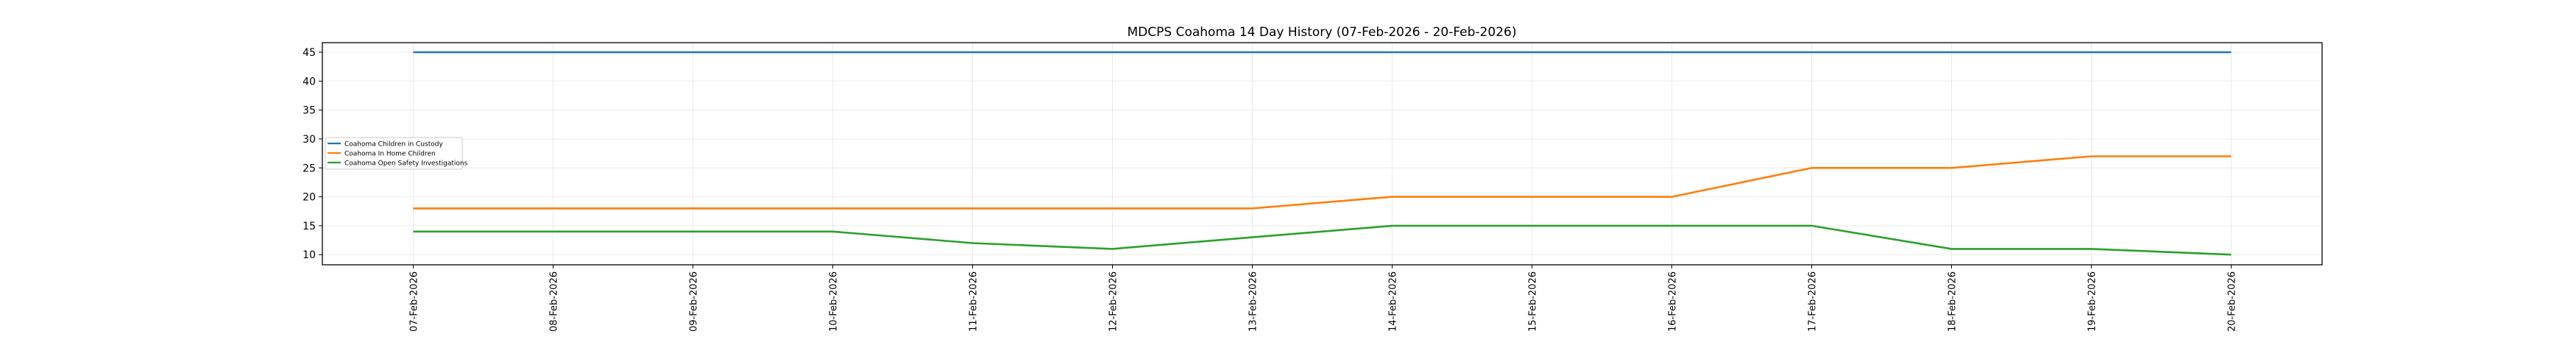 This screenshot has height=356, width=2576. I want to click on x-tick-label: 07-Feb-2026, so click(414, 301).